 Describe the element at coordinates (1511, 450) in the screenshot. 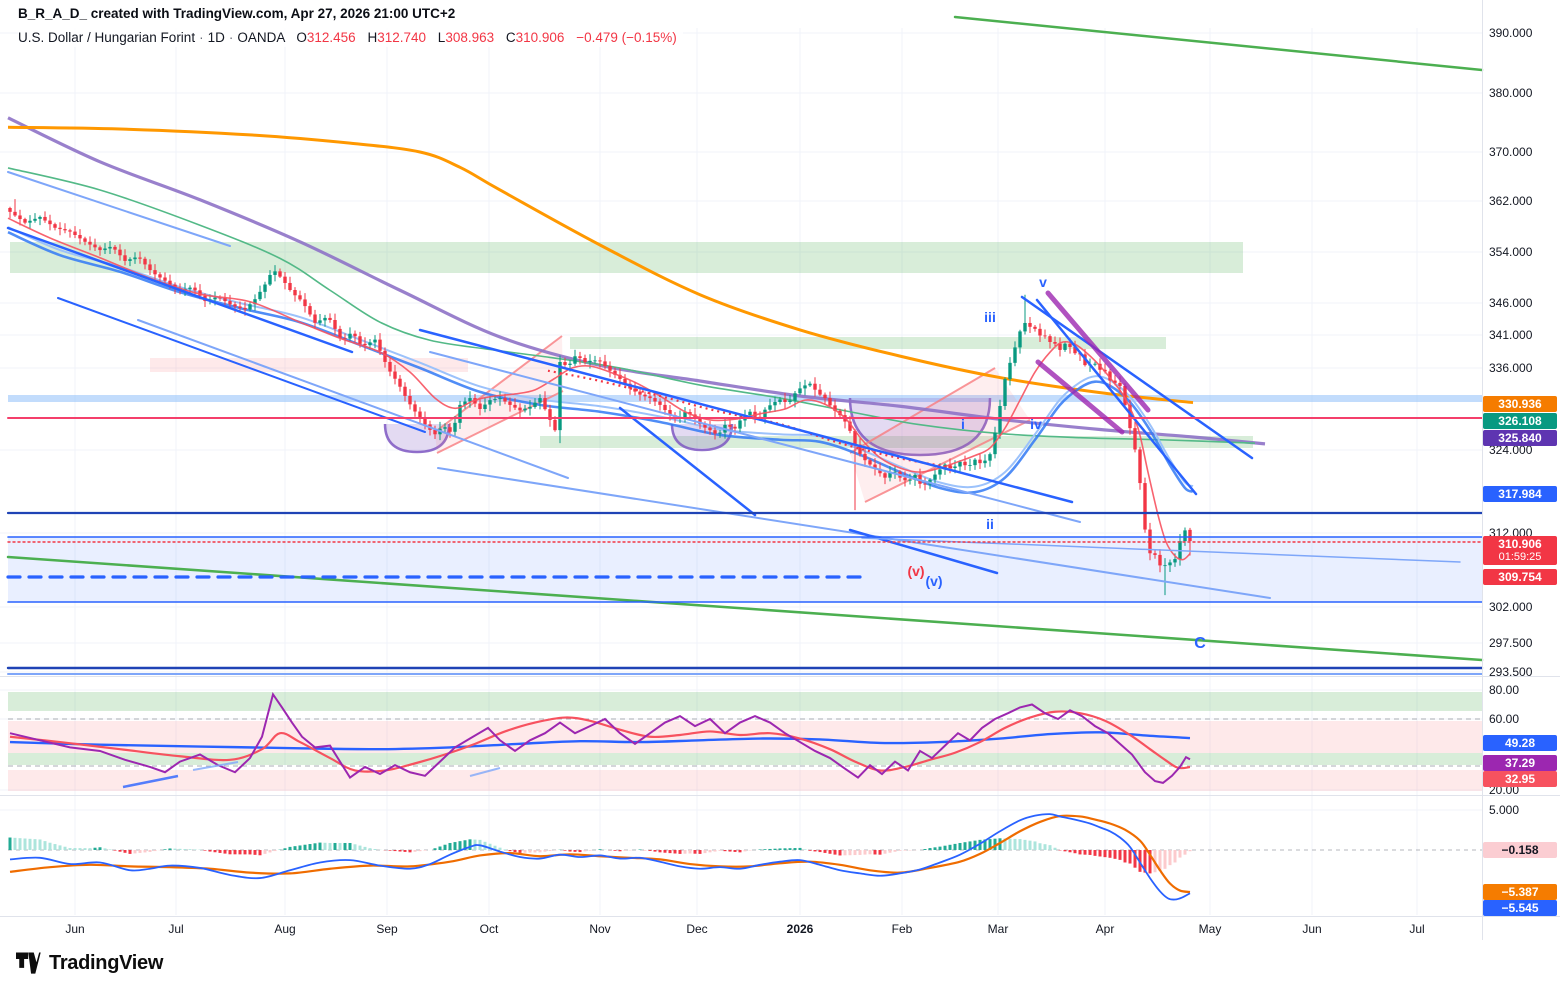

I see `price-tick-label: 324.000` at that location.